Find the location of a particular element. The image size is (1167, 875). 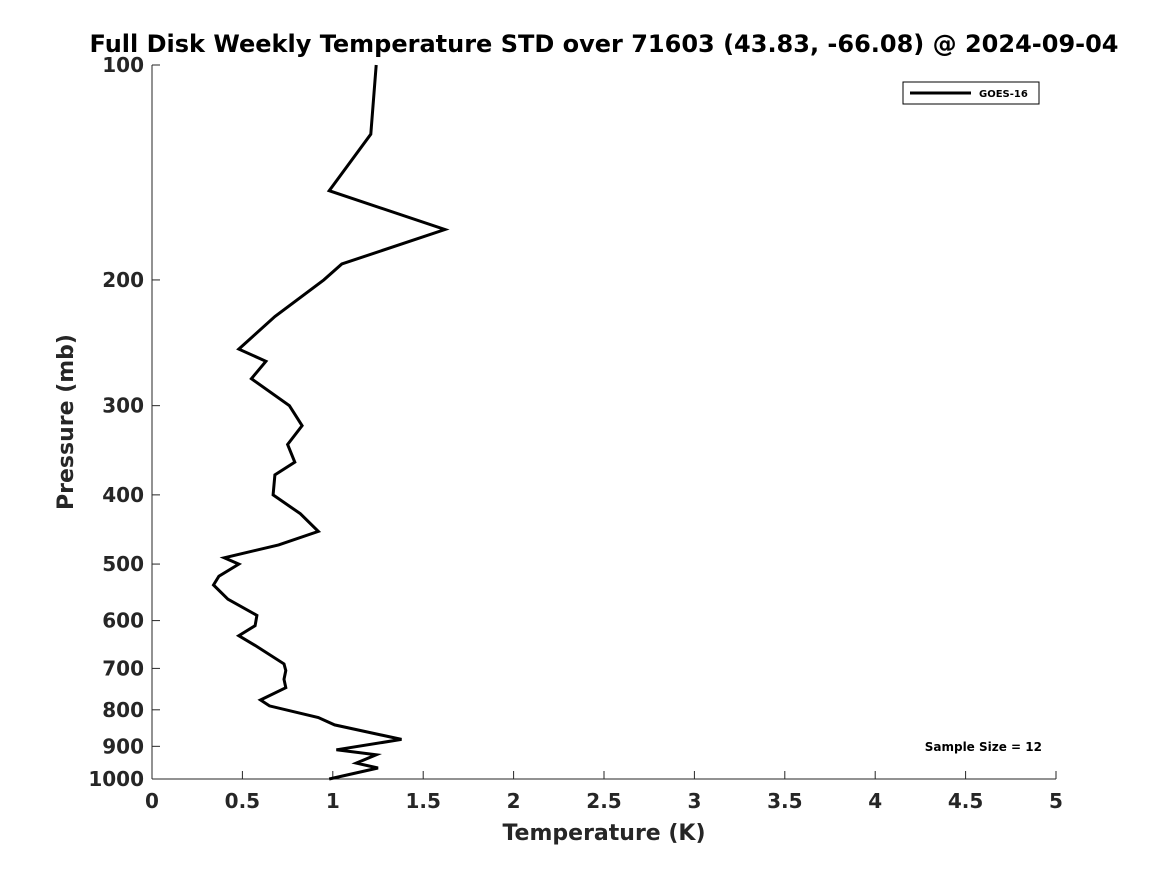

y-tick-label: 100 is located at coordinates (123, 65).